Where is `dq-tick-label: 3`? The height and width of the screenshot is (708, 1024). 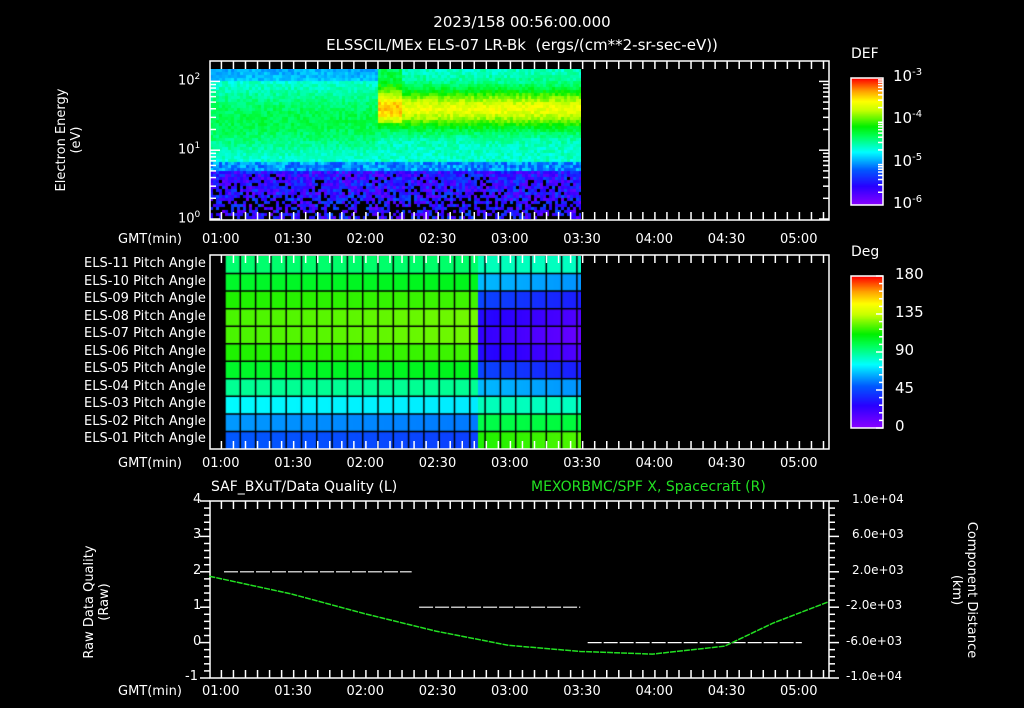
dq-tick-label: 3 is located at coordinates (197, 535).